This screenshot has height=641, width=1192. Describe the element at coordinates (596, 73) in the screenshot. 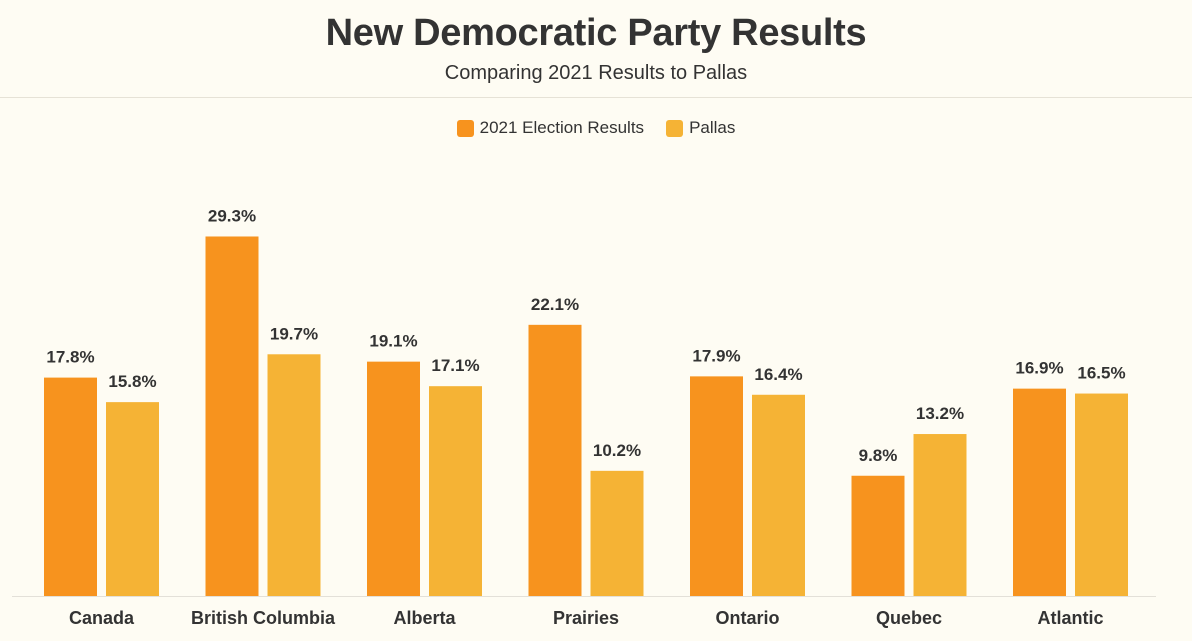

I see `chart-subtitle: Comparing 2021 Results to Pallas` at that location.